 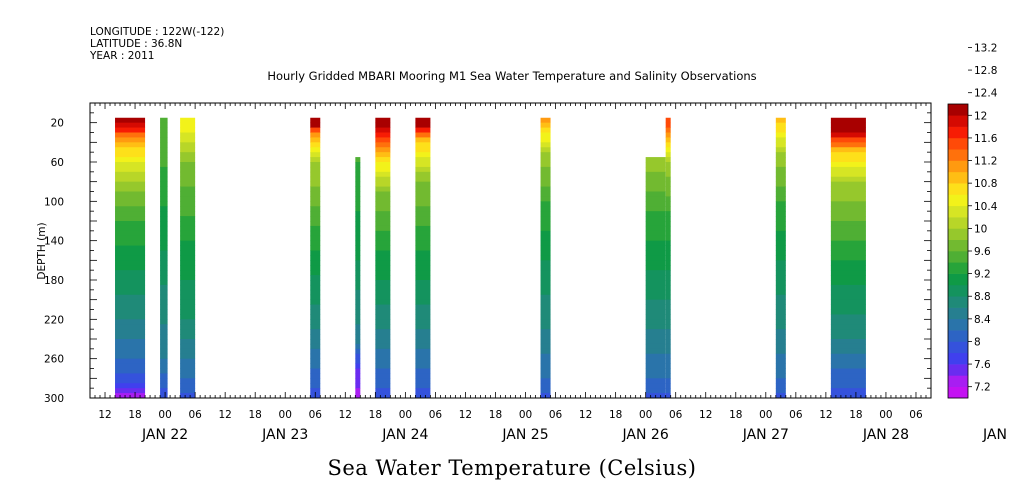 What do you see at coordinates (982, 275) in the screenshot?
I see `colorbar-label: 9.2` at bounding box center [982, 275].